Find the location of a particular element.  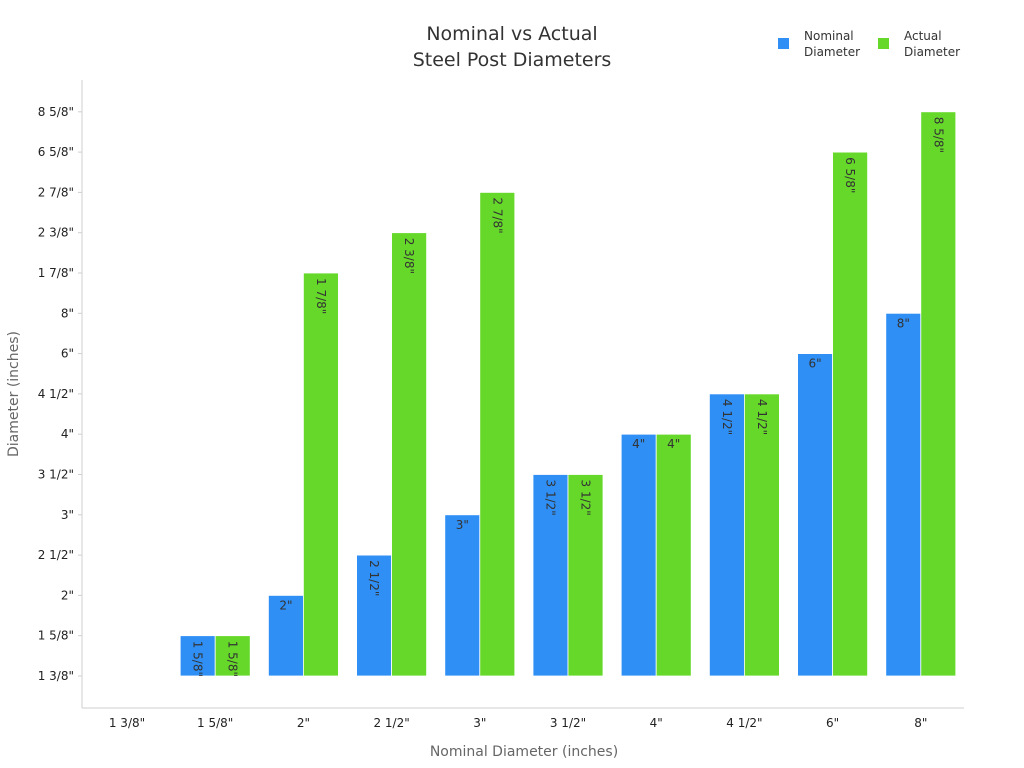

legend-swatch-nominal is located at coordinates (783, 43).